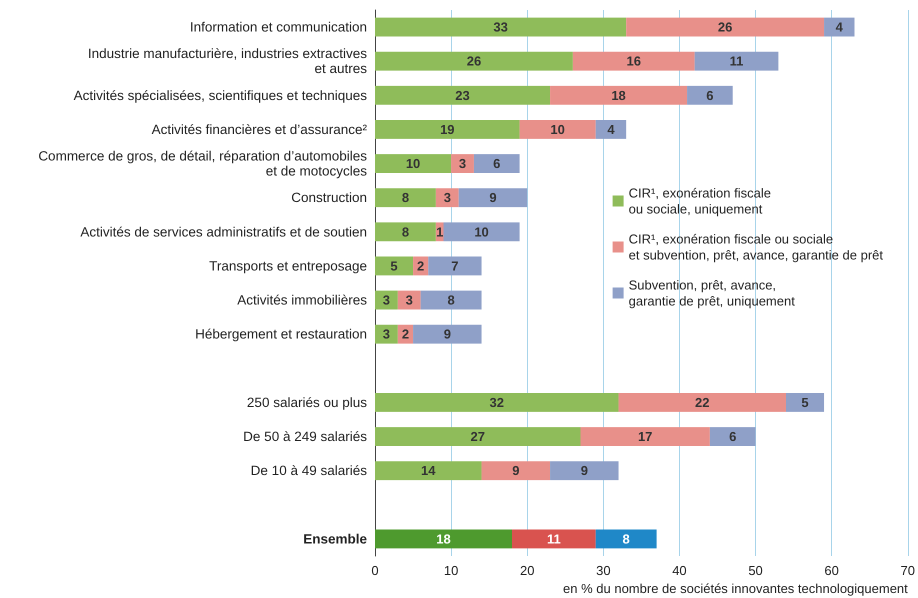 The width and height of the screenshot is (918, 598). What do you see at coordinates (278, 27) in the screenshot?
I see `y-tick-label: Information et communication` at bounding box center [278, 27].